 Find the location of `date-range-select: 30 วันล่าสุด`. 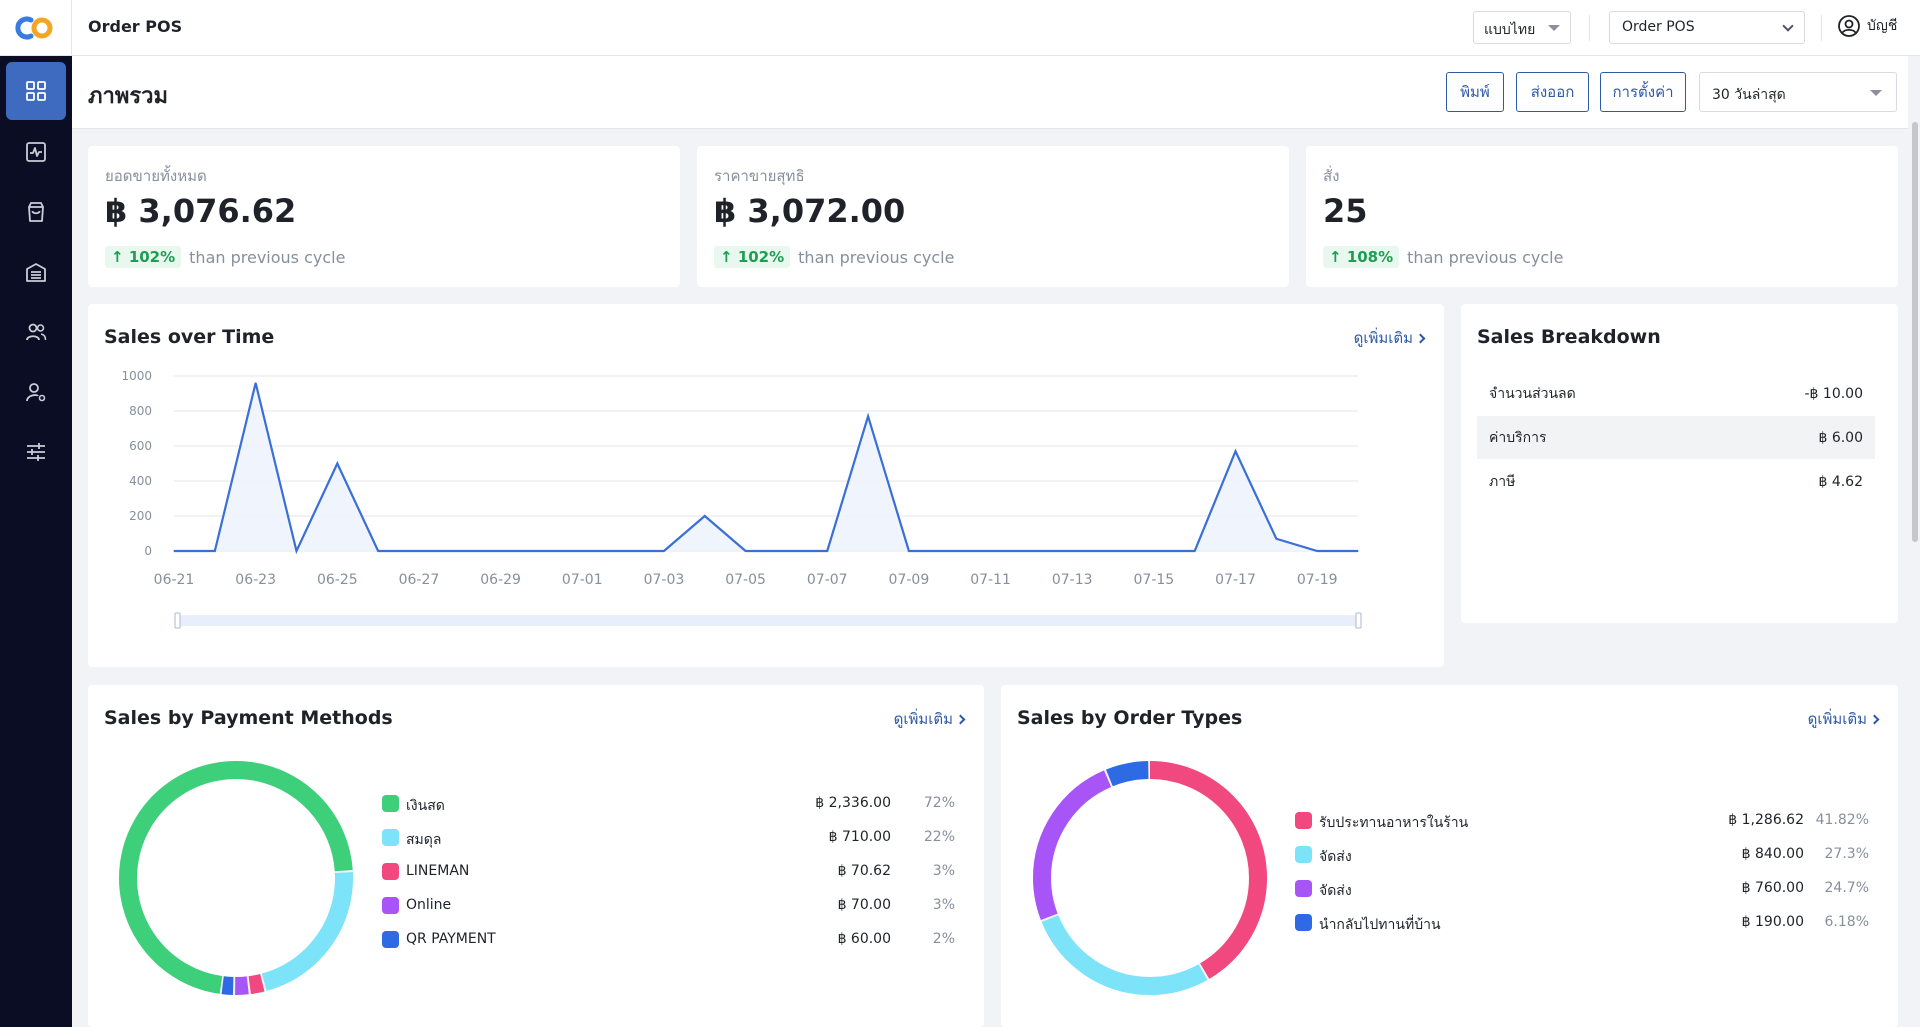

date-range-select: 30 วันล่าสุด is located at coordinates (1798, 92).